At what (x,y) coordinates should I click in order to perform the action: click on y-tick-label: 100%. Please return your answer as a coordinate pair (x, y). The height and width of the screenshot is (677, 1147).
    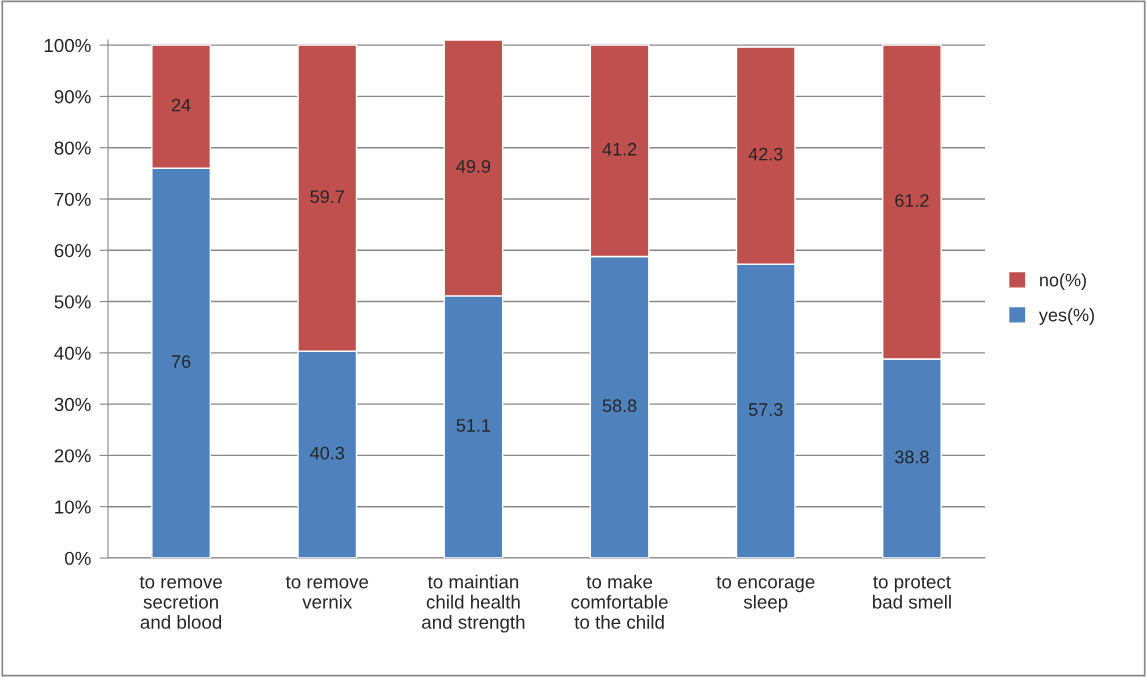
    Looking at the image, I should click on (67, 45).